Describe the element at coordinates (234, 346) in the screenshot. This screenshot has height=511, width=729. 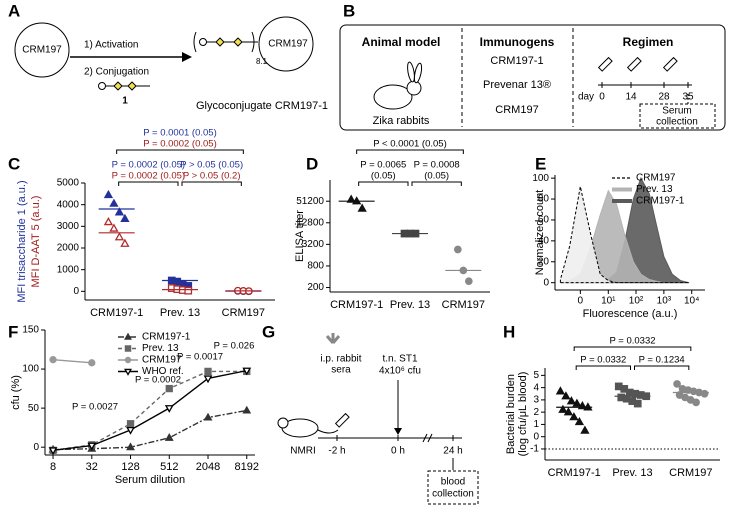
I see `annotation: P = 0.026` at that location.